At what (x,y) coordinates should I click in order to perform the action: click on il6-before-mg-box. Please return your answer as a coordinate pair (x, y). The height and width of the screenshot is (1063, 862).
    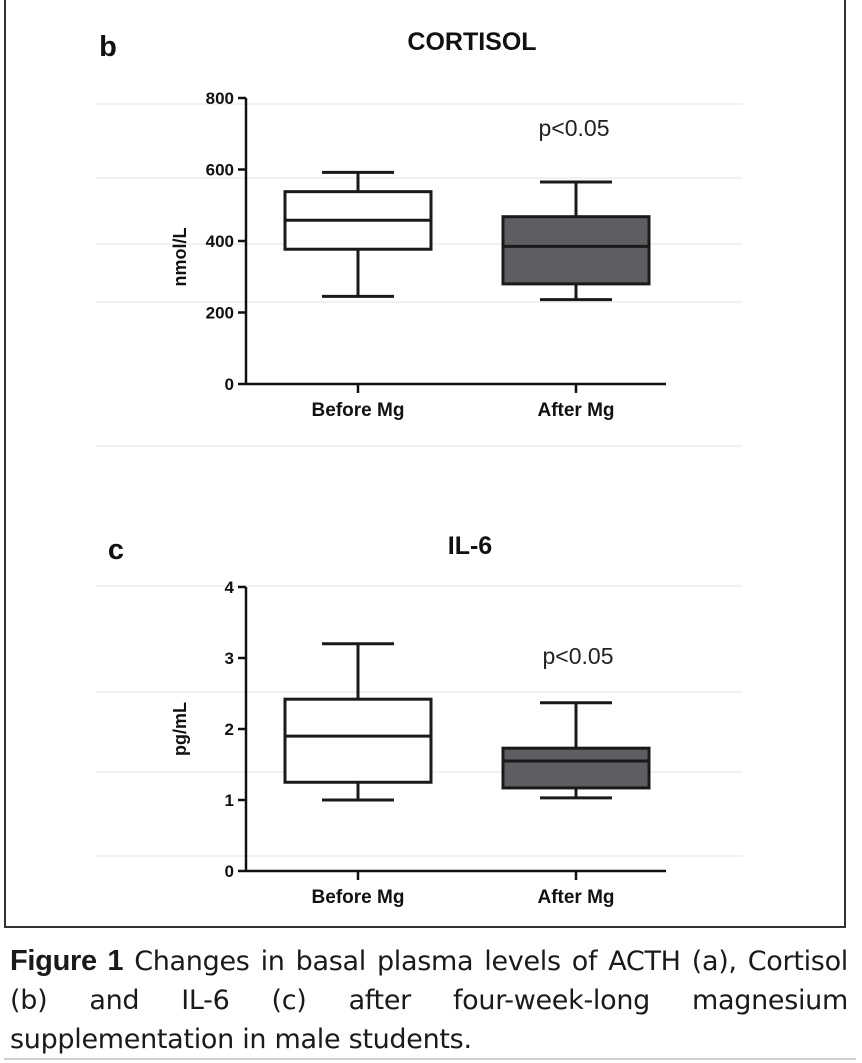
    Looking at the image, I should click on (358, 740).